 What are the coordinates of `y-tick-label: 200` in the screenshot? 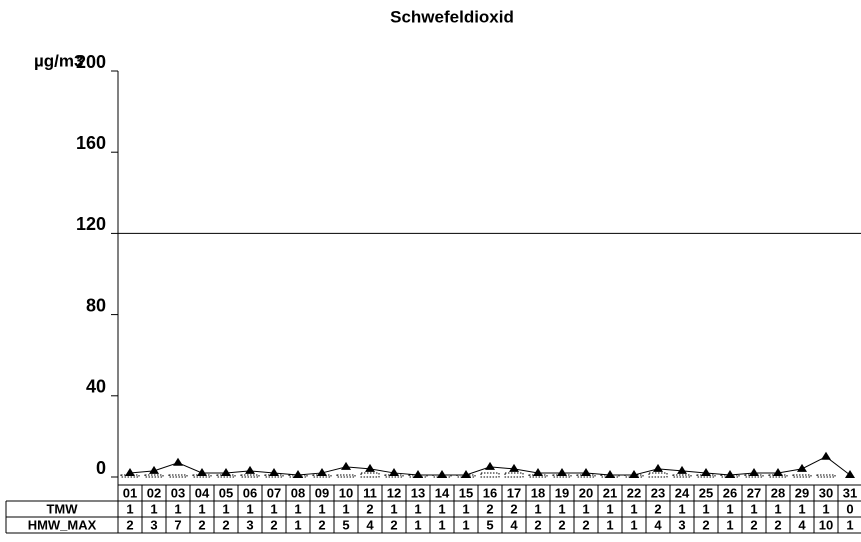 It's located at (91, 62).